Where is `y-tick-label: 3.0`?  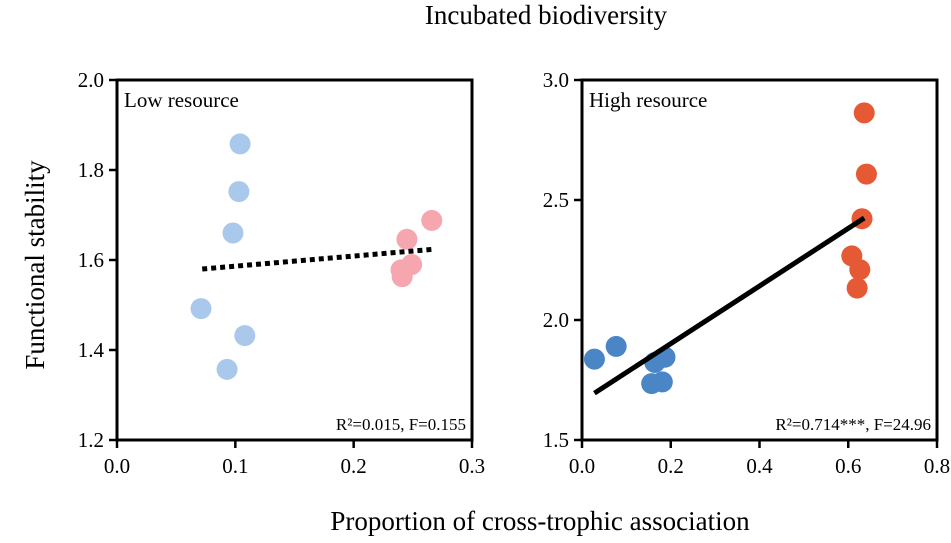
y-tick-label: 3.0 is located at coordinates (556, 80).